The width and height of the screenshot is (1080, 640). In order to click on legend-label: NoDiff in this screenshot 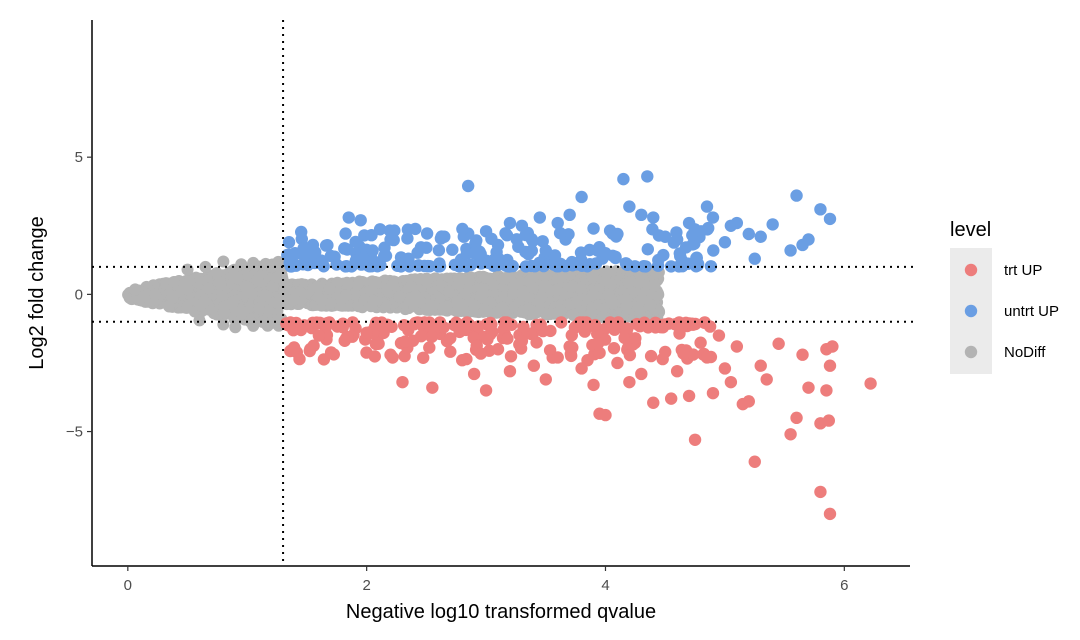, I will do `click(1025, 352)`.